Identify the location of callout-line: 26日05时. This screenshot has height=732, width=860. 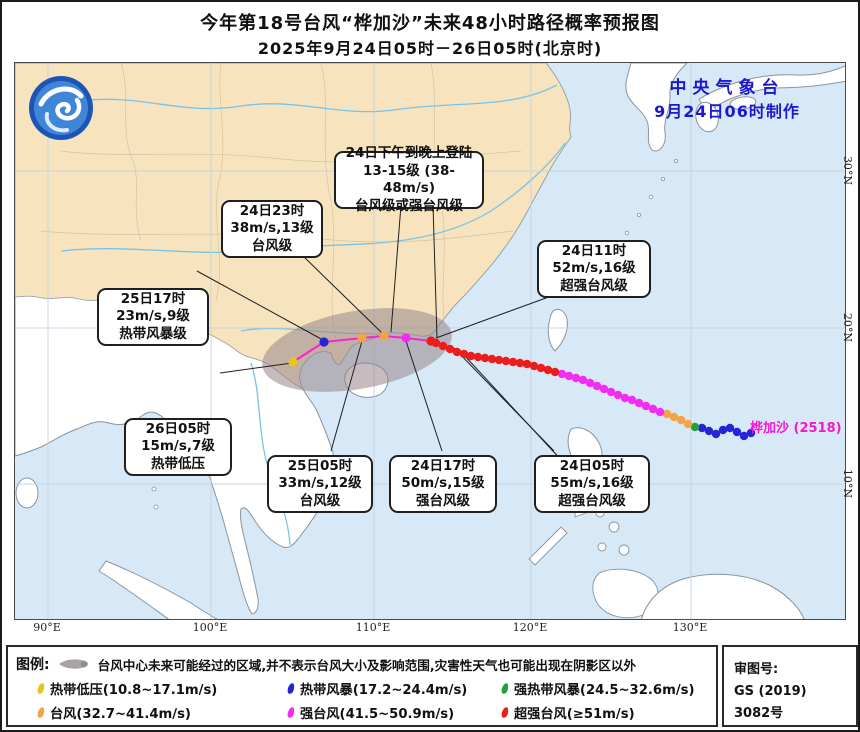
(178, 428).